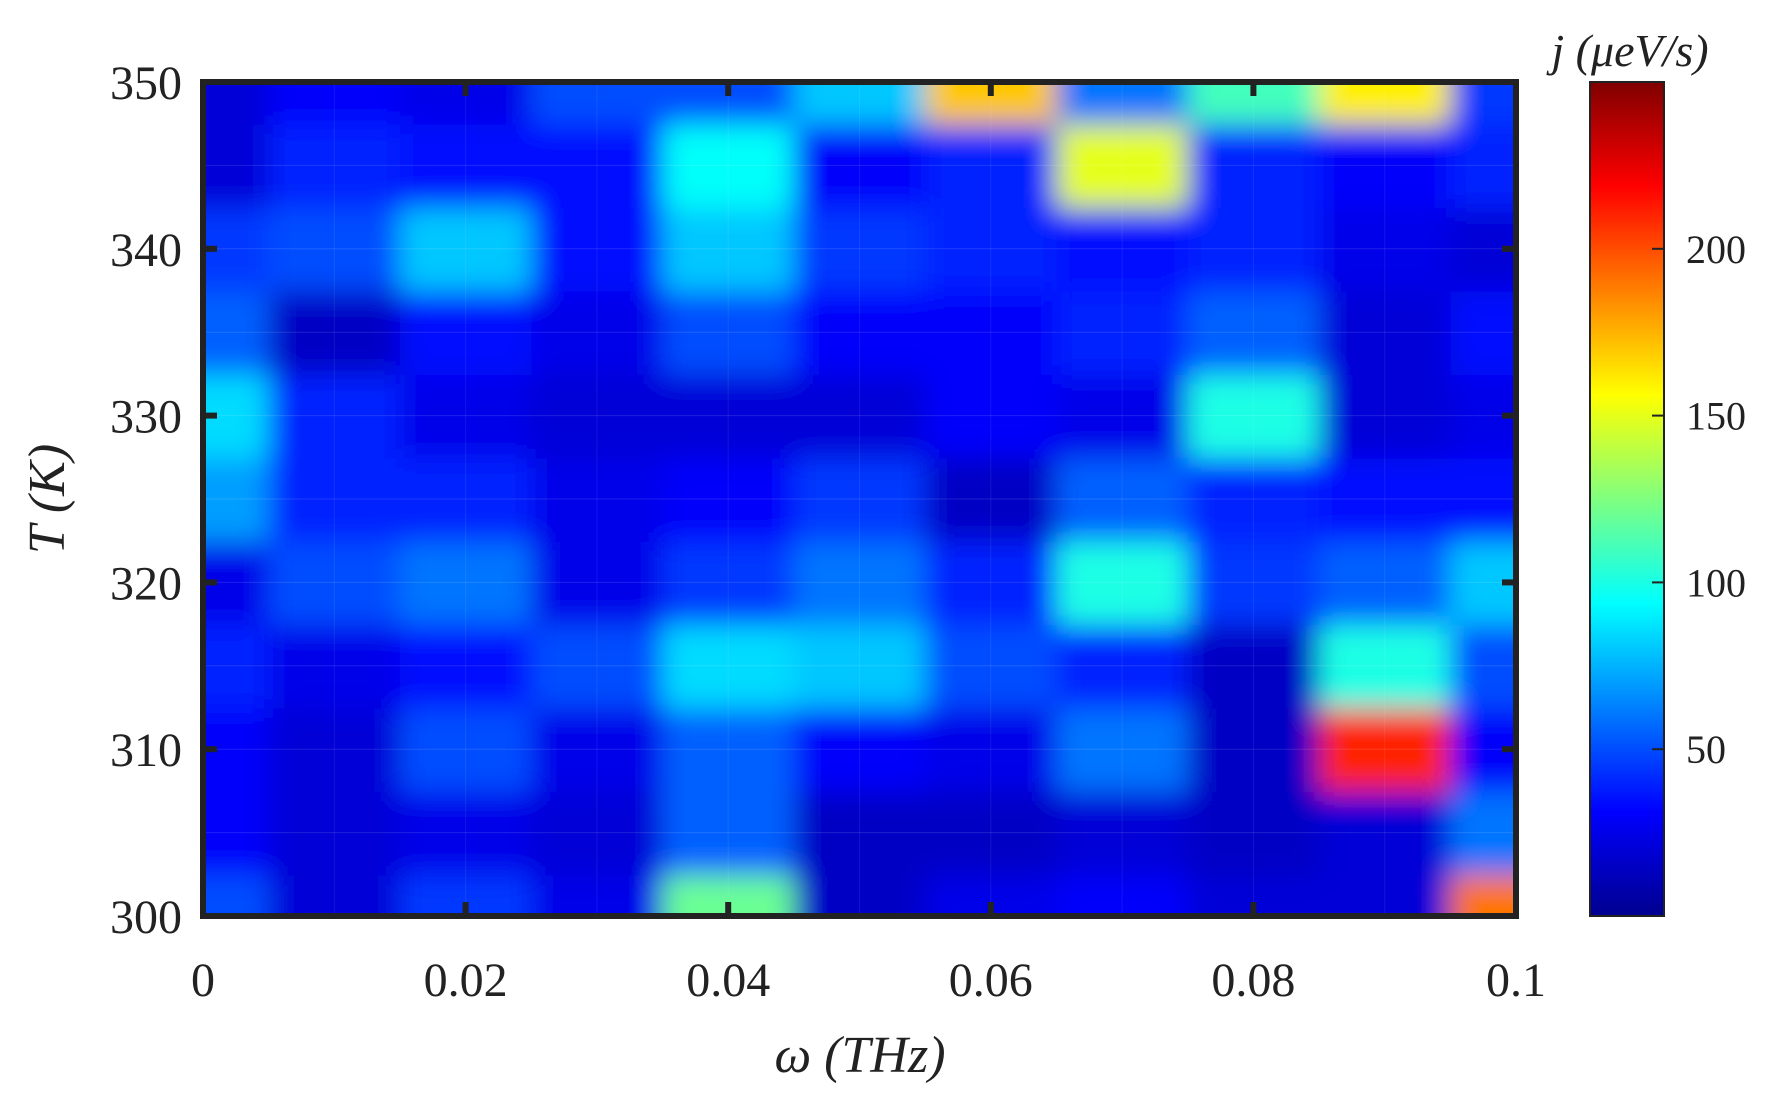  What do you see at coordinates (868, 980) in the screenshot?
I see `x-tick-labels: 0 0.02 0.04 0.06 0.08 0.1` at bounding box center [868, 980].